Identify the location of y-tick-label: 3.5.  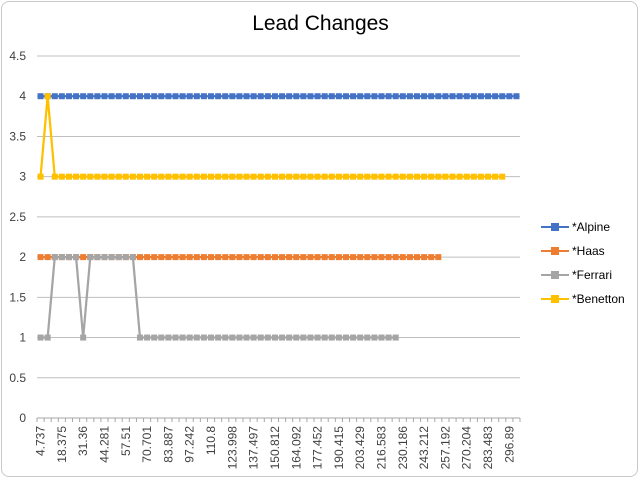
(17, 136).